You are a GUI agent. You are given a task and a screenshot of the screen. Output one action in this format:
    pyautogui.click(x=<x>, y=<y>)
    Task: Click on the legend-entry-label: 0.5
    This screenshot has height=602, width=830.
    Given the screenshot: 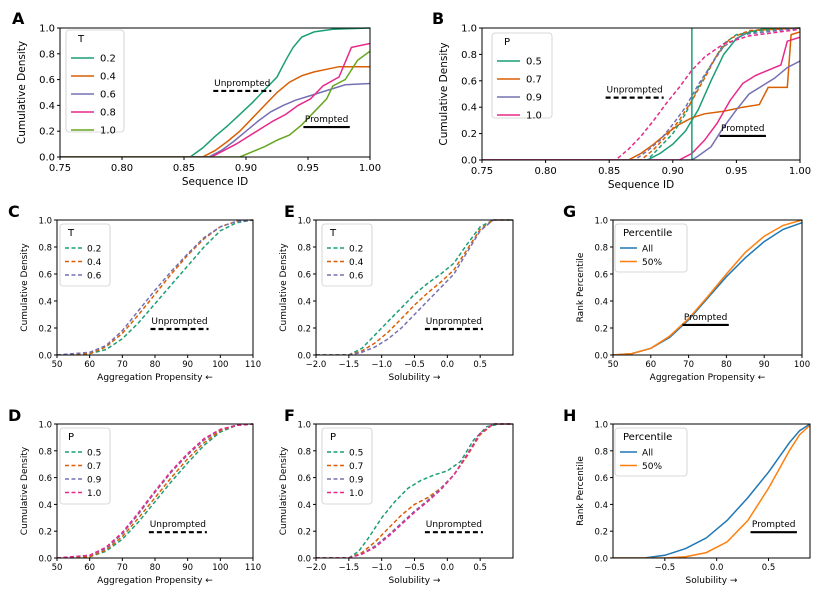 What is the action you would take?
    pyautogui.click(x=534, y=62)
    